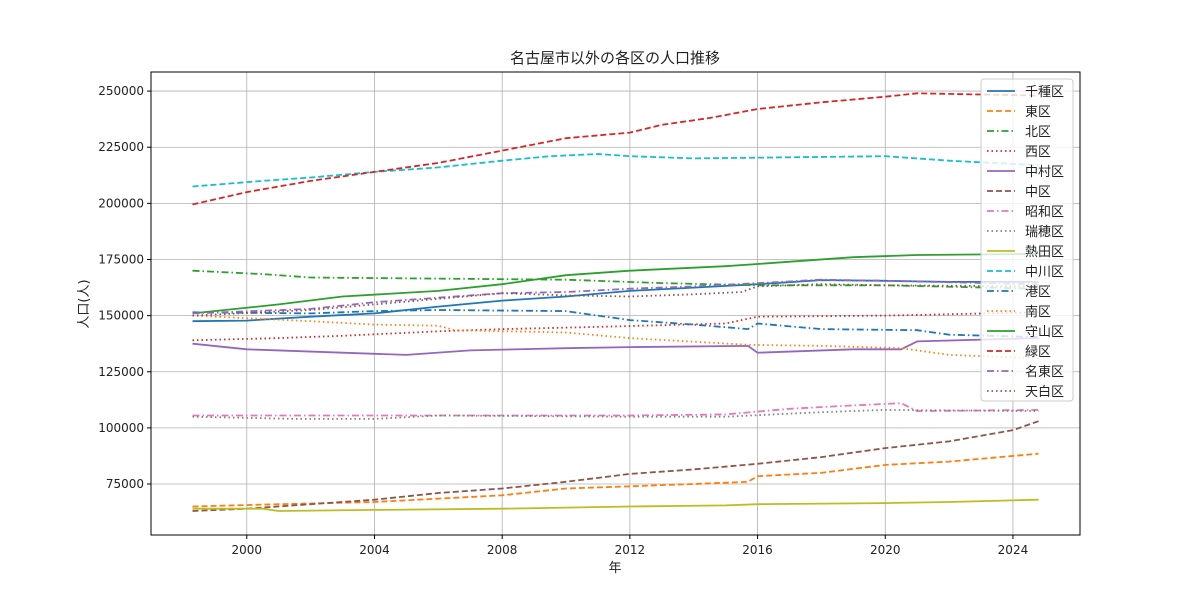 Image resolution: width=1200 pixels, height=604 pixels. Describe the element at coordinates (1044, 172) in the screenshot. I see `legend-label: 中村区` at that location.